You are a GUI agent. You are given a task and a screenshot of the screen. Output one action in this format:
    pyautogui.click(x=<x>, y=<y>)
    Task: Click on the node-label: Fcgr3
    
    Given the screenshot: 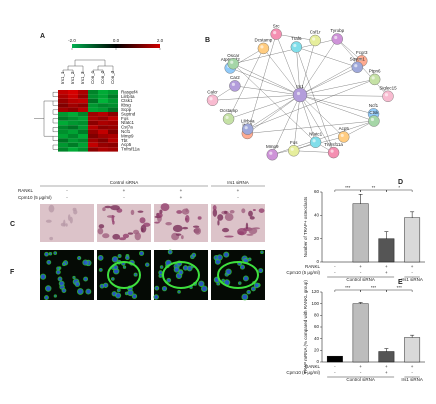 What is the action you would take?
    pyautogui.click(x=362, y=52)
    